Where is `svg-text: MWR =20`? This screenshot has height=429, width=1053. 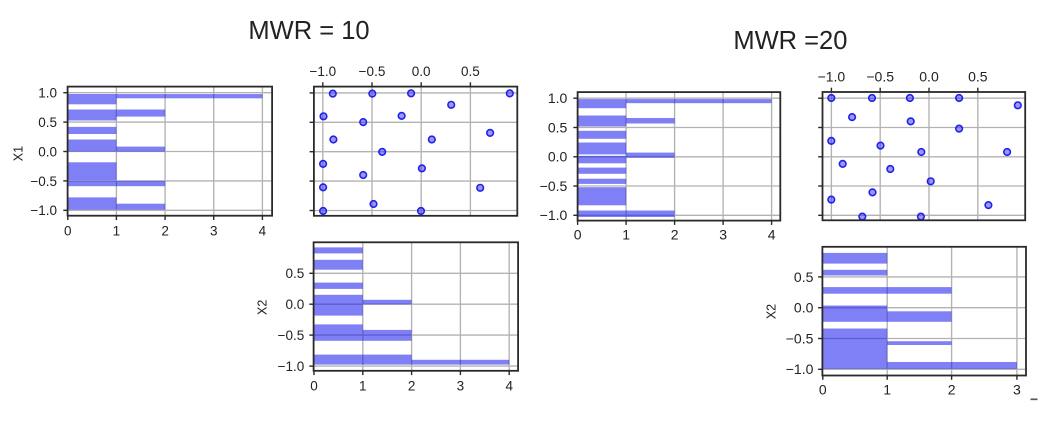 svg-text: MWR =20 is located at coordinates (790, 41).